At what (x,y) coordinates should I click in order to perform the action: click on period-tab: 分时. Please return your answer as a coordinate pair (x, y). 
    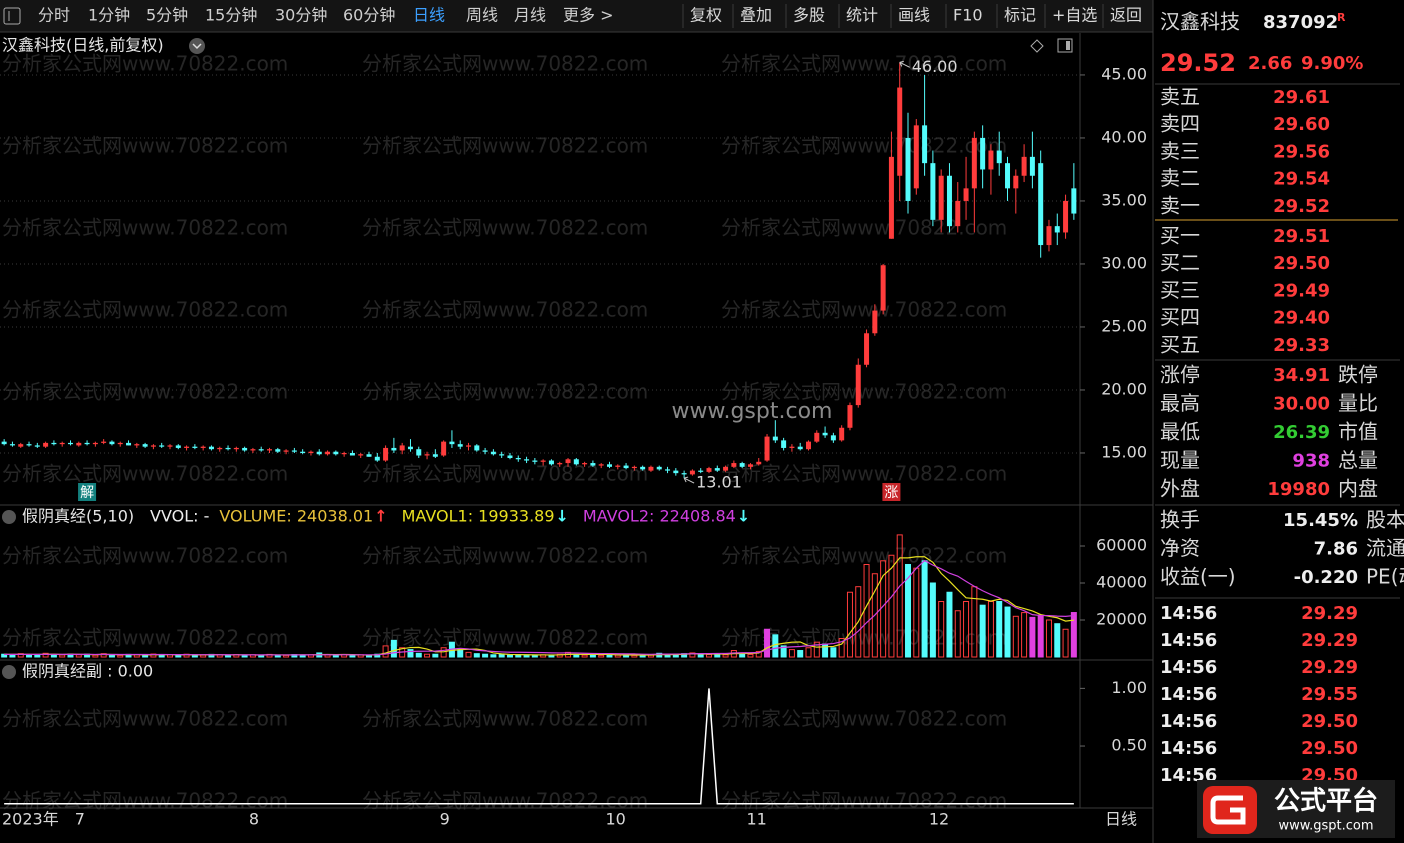
    Looking at the image, I should click on (54, 15).